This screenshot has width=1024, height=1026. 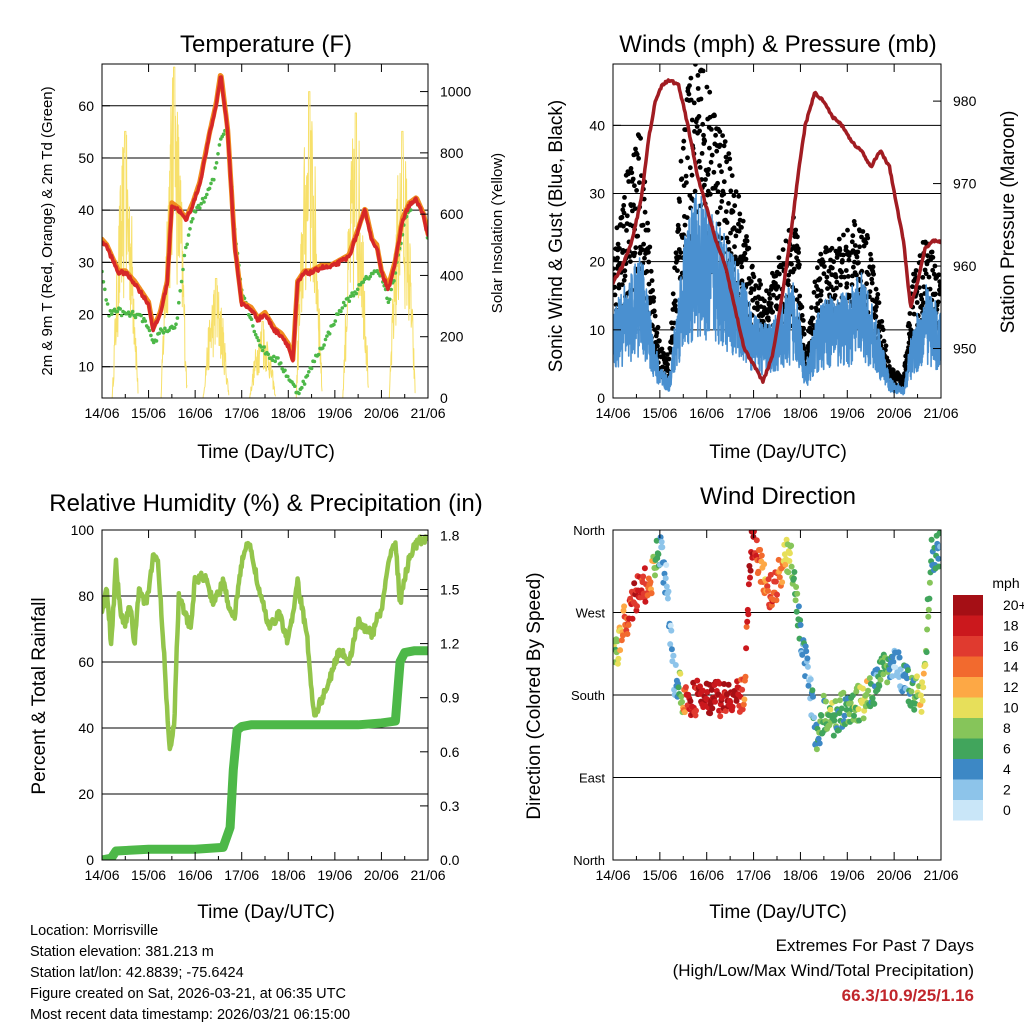 What do you see at coordinates (968, 728) in the screenshot?
I see `legend-swatch` at bounding box center [968, 728].